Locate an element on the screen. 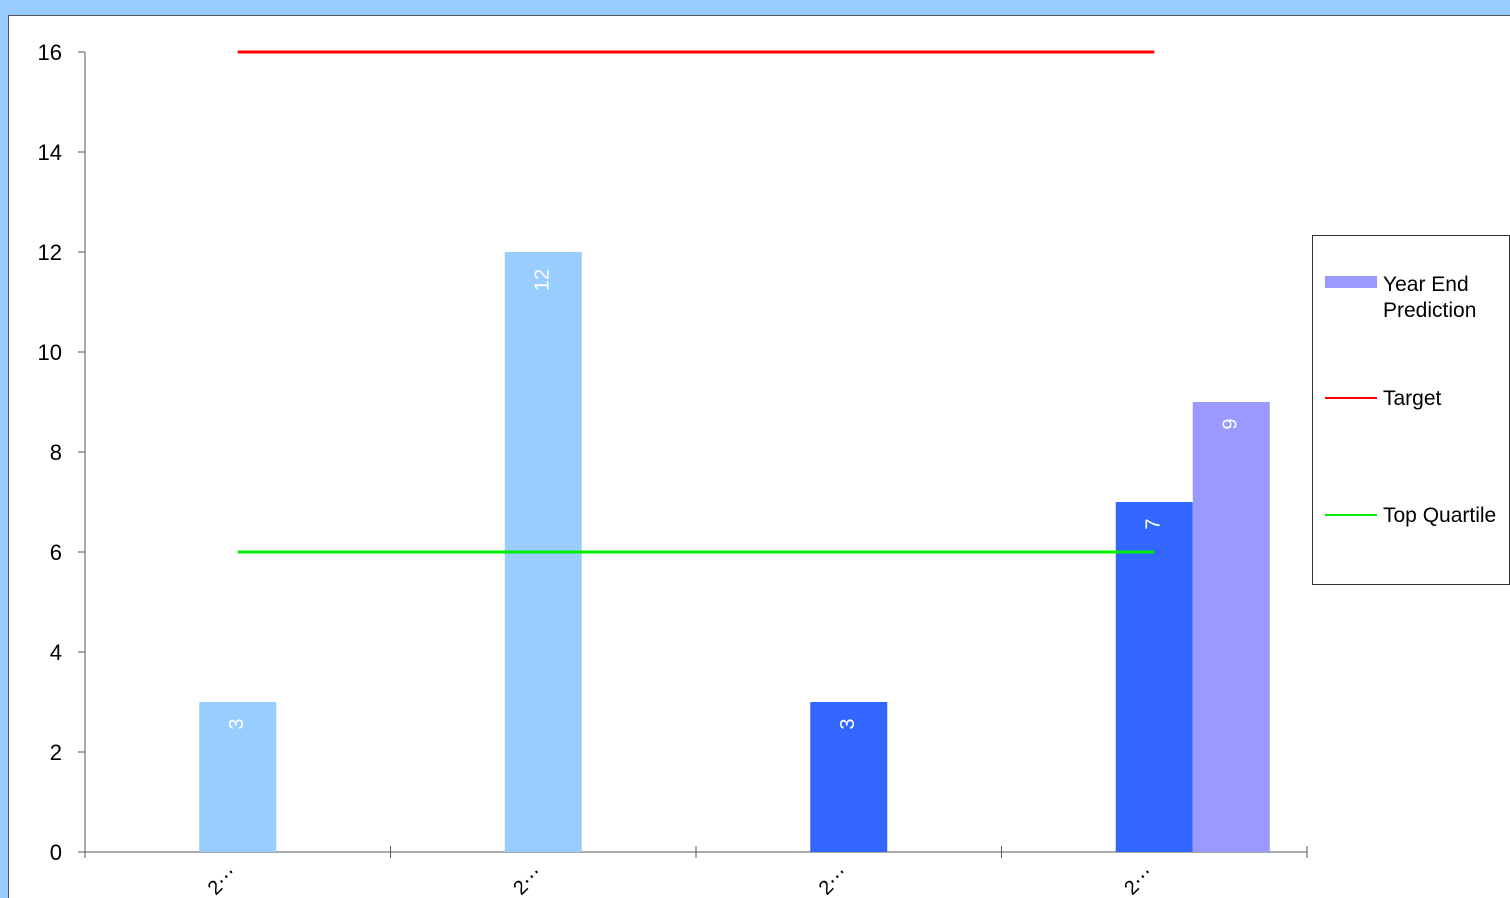  y-tick-label: 16 is located at coordinates (50, 52).